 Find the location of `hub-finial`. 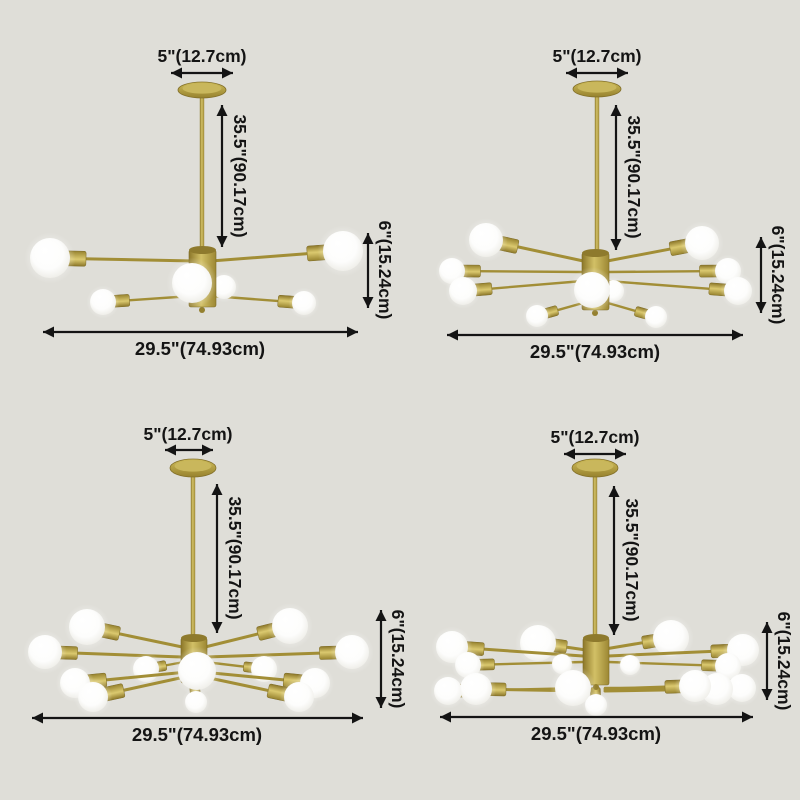

hub-finial is located at coordinates (202, 310).